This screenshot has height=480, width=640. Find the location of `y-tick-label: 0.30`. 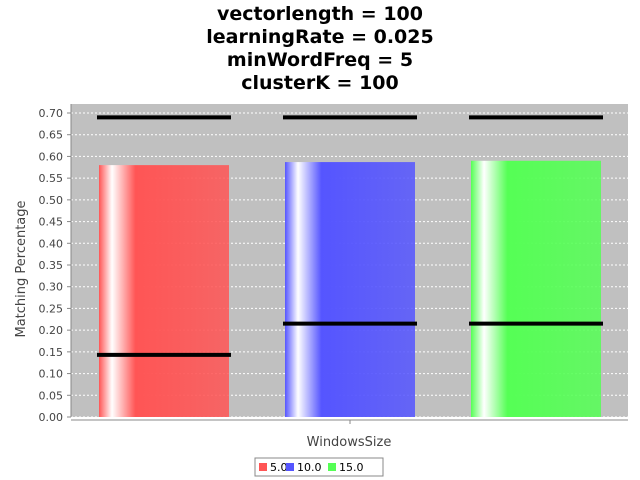

y-tick-label: 0.30 is located at coordinates (51, 287).